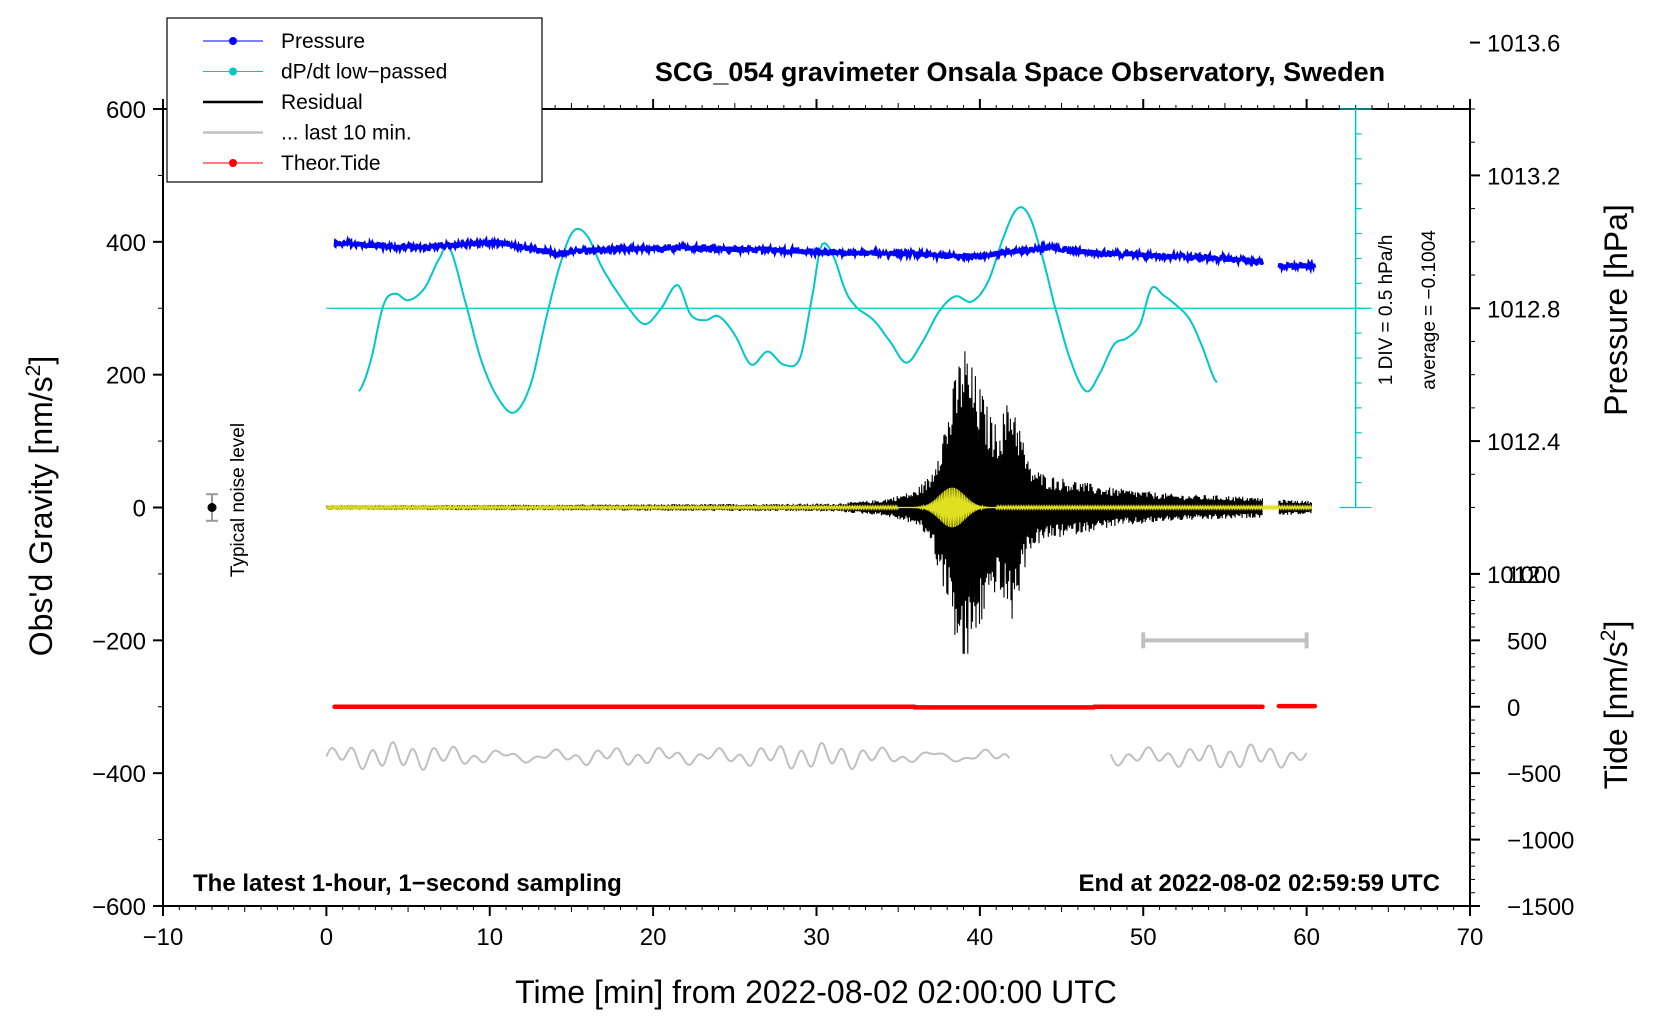  What do you see at coordinates (980, 937) in the screenshot?
I see `x-tick-label: 40` at bounding box center [980, 937].